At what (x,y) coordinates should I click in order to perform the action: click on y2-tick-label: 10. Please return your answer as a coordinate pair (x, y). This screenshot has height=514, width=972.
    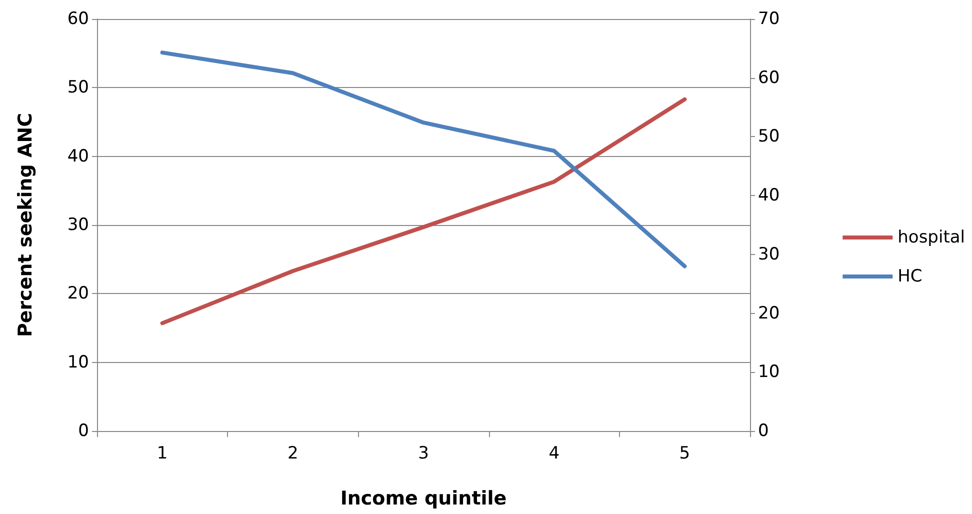
    Looking at the image, I should click on (769, 372).